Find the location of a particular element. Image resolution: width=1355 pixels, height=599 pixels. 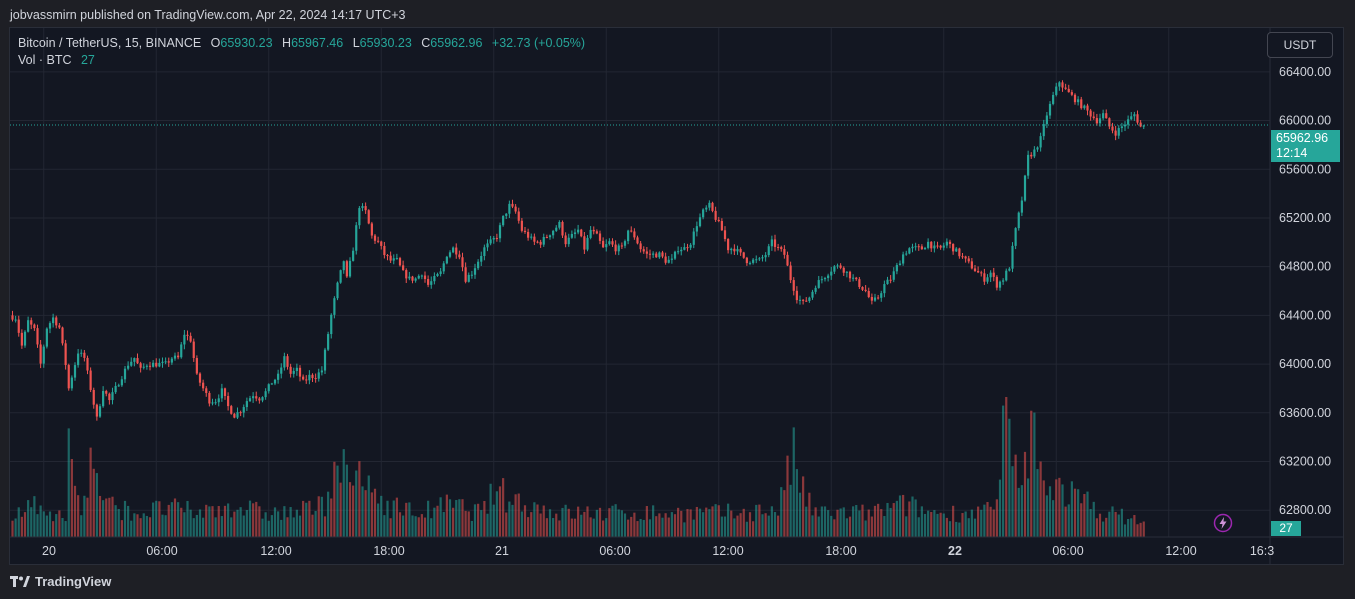

y-tick-label: 65600.00 is located at coordinates (1305, 169).